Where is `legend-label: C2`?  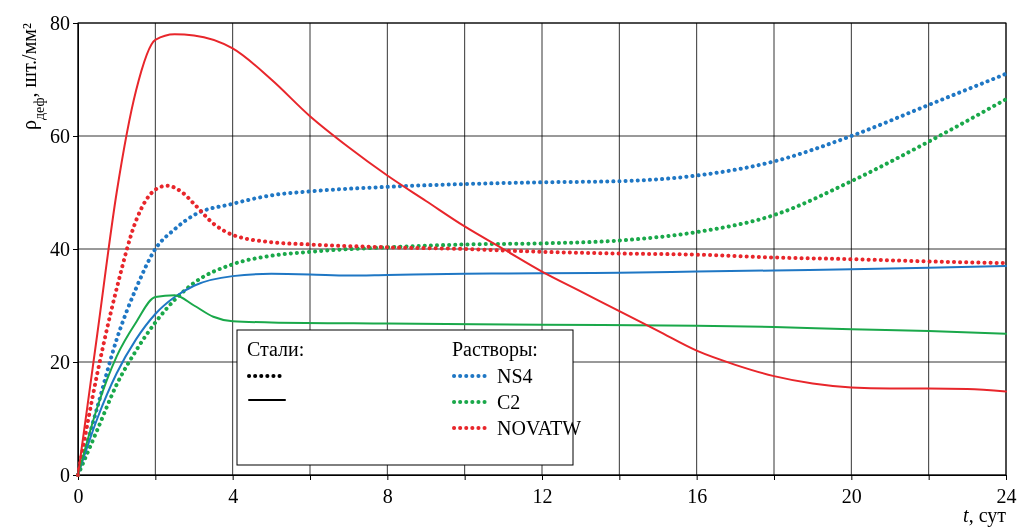 legend-label: C2 is located at coordinates (509, 402).